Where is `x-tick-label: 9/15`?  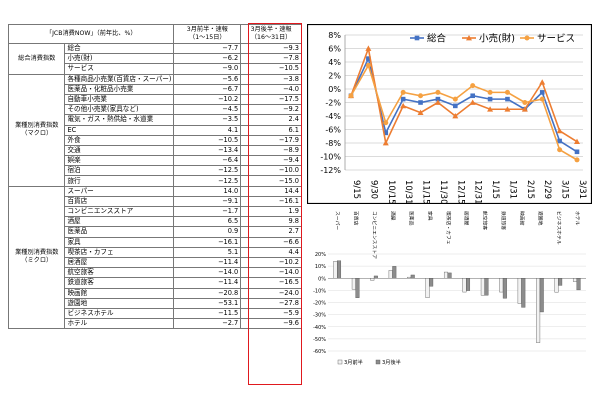
x-tick-label: 9/15 is located at coordinates (356, 189).